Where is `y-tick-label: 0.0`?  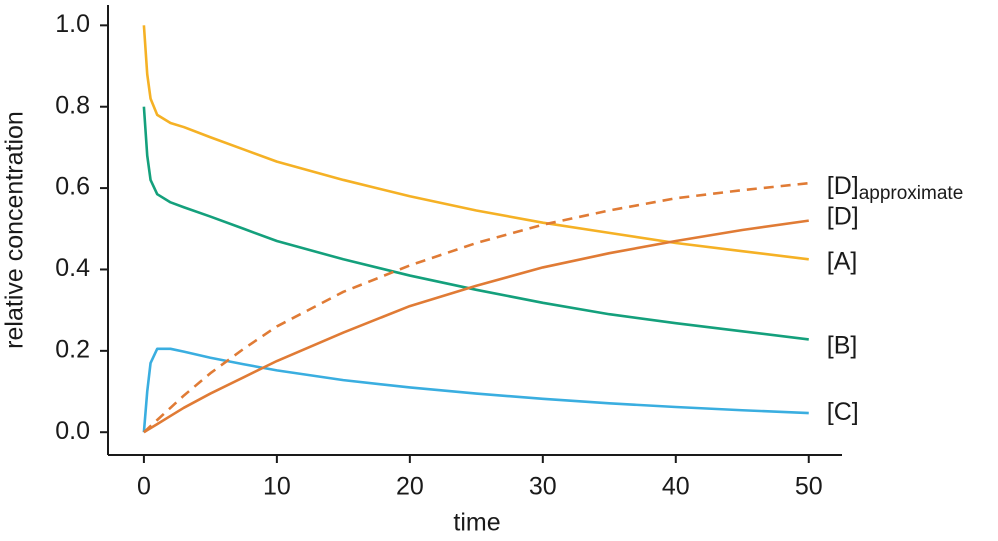 y-tick-label: 0.0 is located at coordinates (72, 431).